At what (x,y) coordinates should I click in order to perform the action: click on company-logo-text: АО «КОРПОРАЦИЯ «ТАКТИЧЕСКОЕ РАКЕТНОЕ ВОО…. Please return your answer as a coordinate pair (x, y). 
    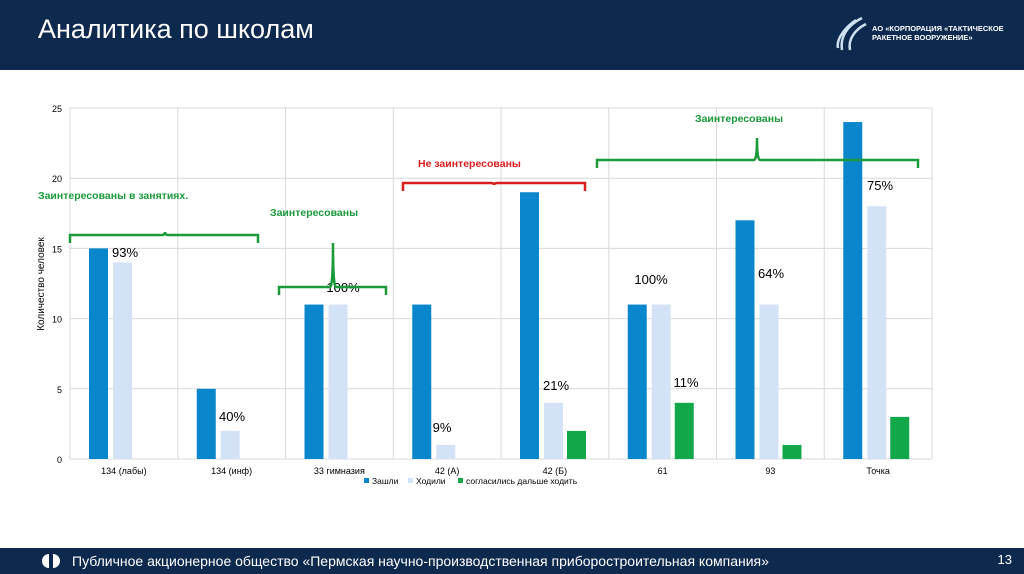
    Looking at the image, I should click on (938, 33).